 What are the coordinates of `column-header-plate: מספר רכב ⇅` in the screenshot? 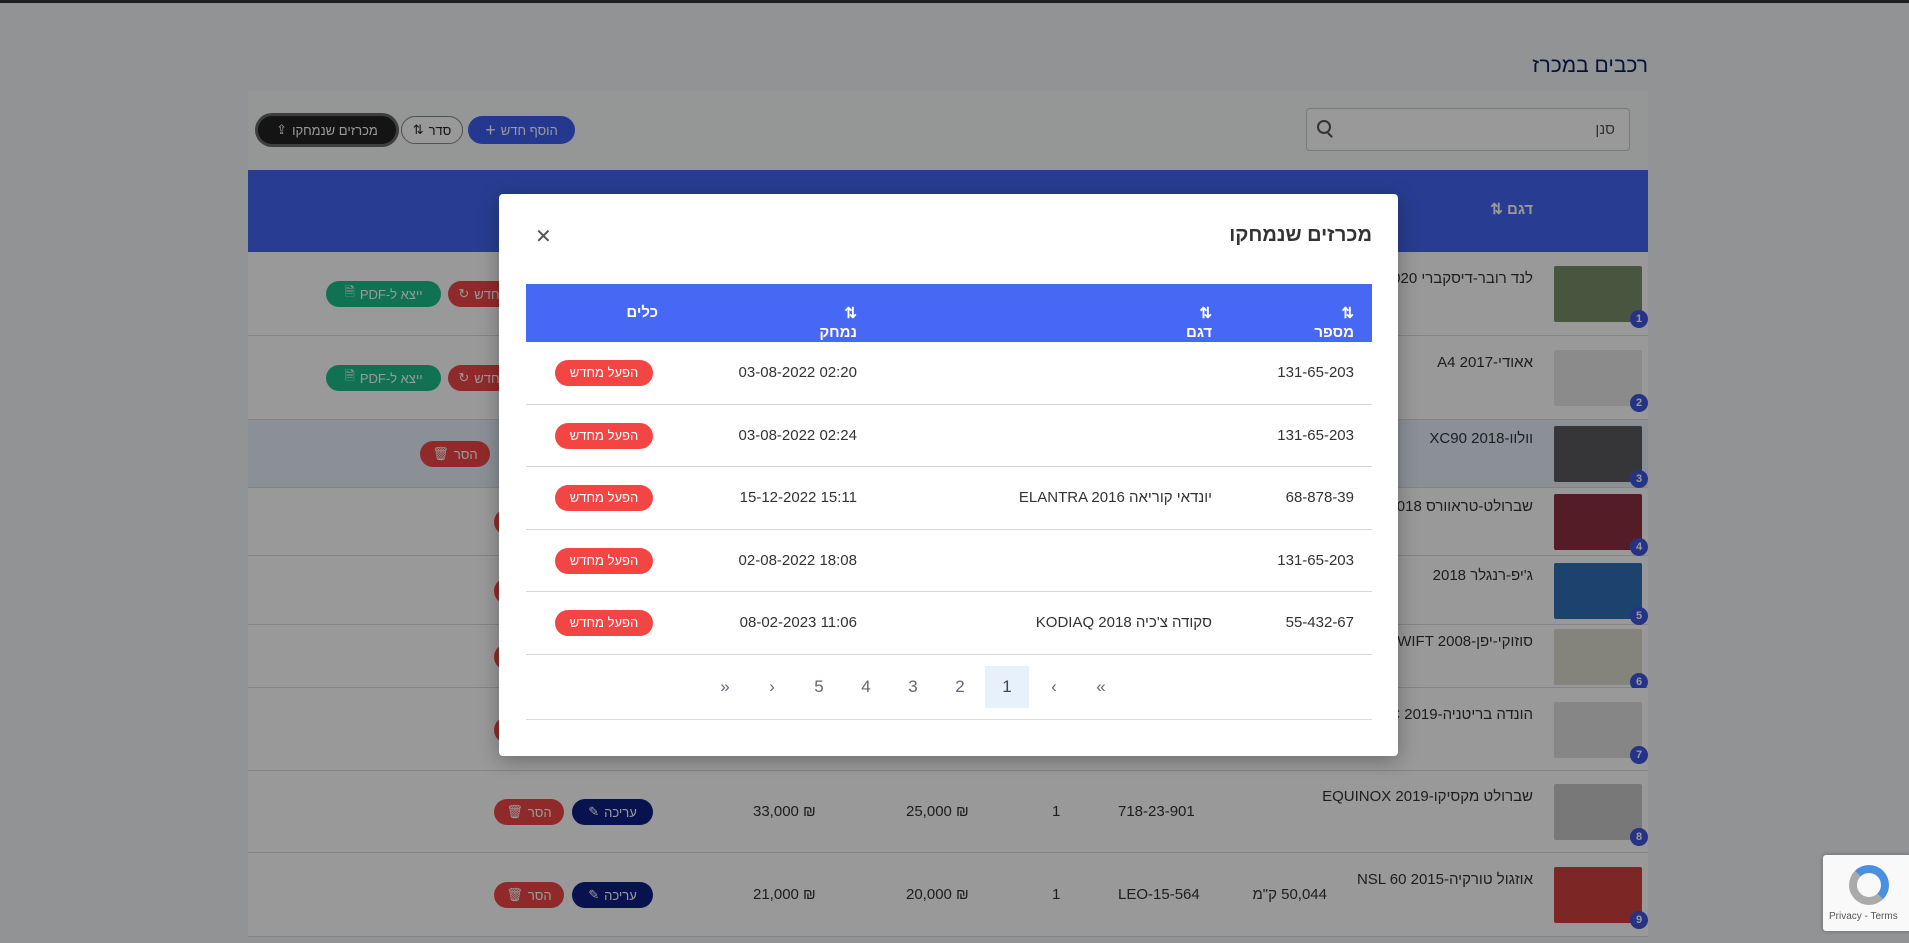 It's located at (1334, 331).